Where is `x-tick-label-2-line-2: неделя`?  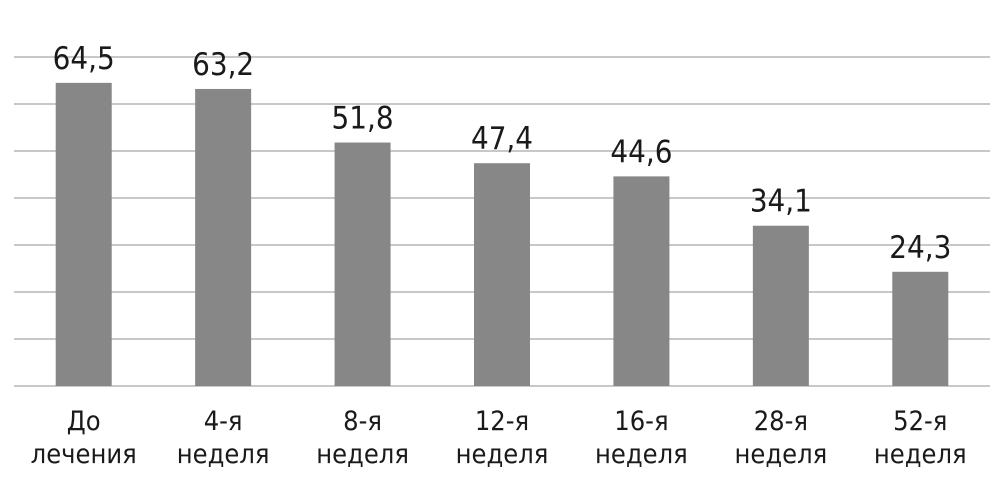
x-tick-label-2-line-2: неделя is located at coordinates (223, 454).